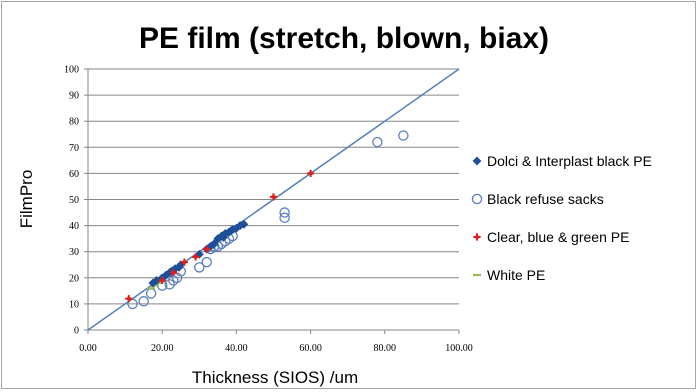 Image resolution: width=699 pixels, height=392 pixels. Describe the element at coordinates (162, 348) in the screenshot. I see `x-tick-label: 20.00` at that location.